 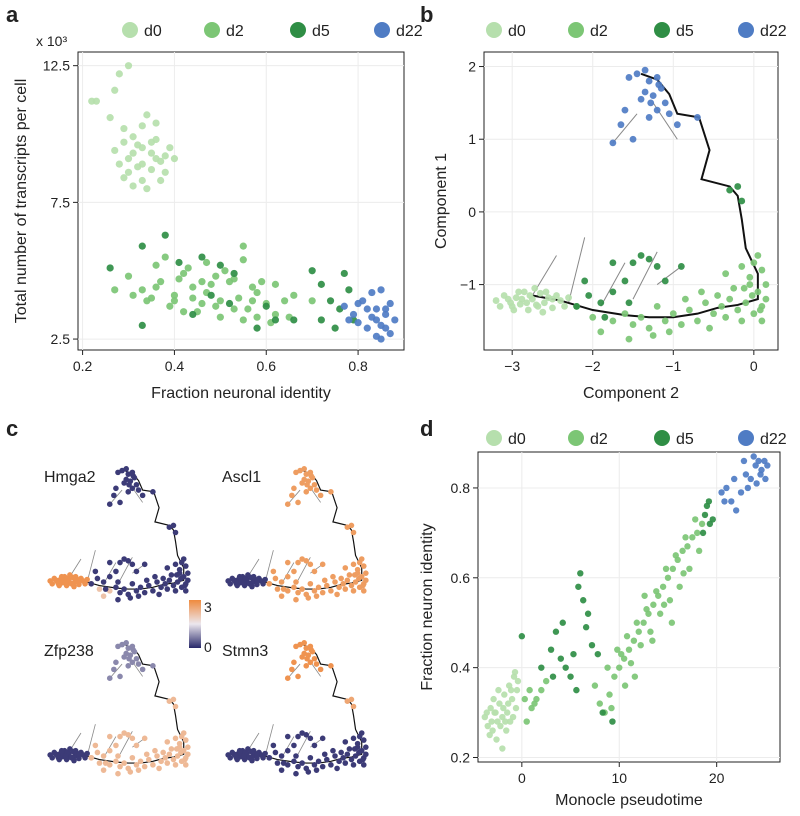 What do you see at coordinates (441, 201) in the screenshot?
I see `y-axis-title-b: Component 1` at bounding box center [441, 201].